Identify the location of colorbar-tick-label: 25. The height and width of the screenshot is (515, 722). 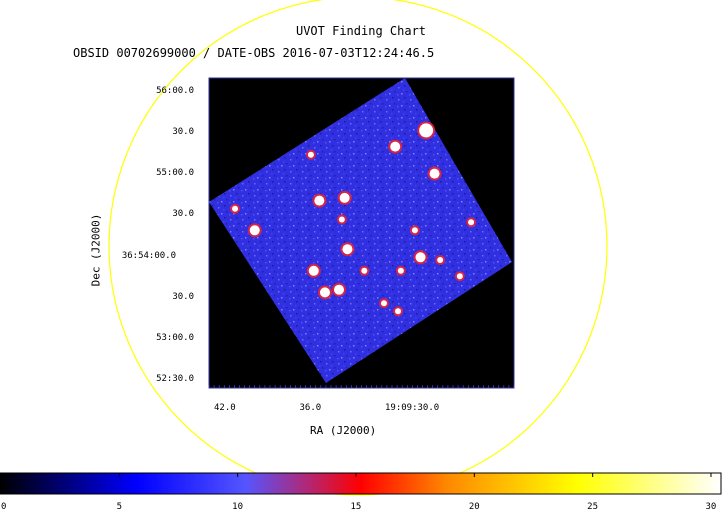
(592, 507).